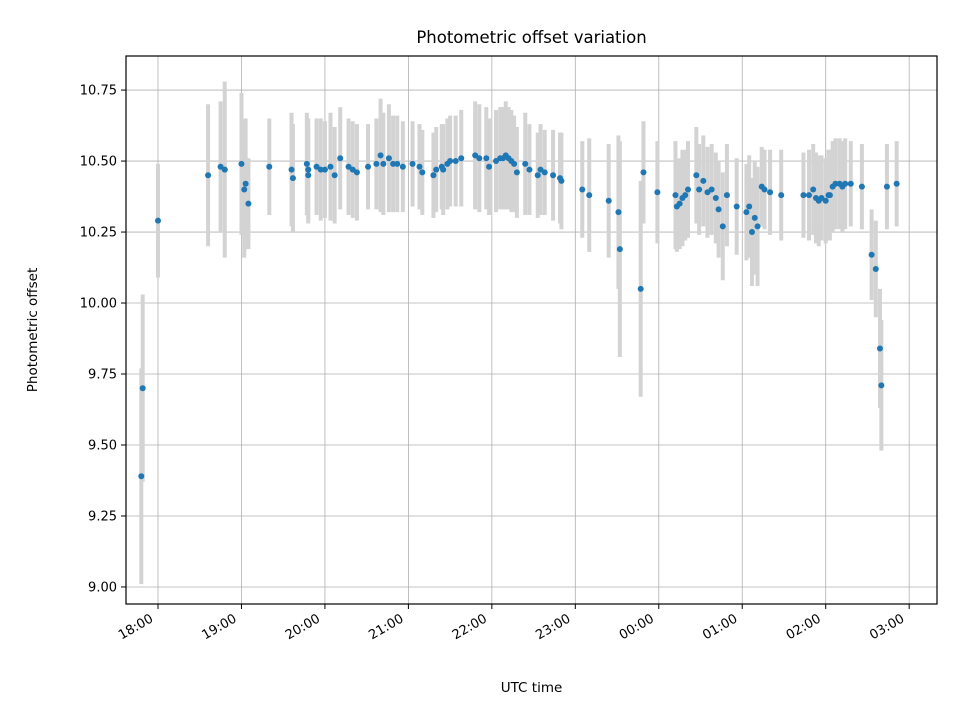  I want to click on y-axis-label: Photometric offset, so click(33, 330).